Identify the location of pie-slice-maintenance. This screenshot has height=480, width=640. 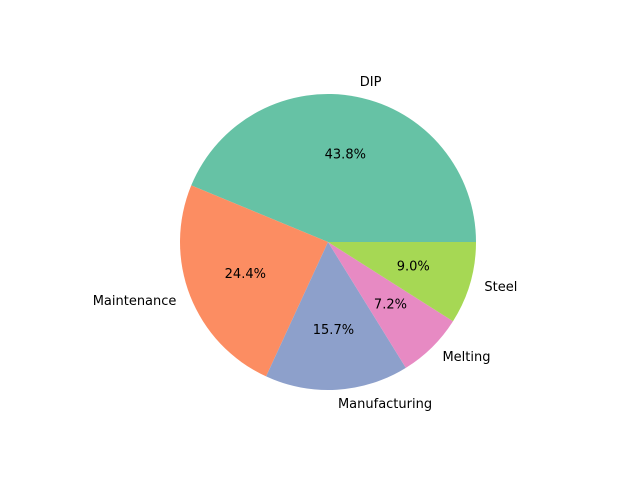
(254, 281).